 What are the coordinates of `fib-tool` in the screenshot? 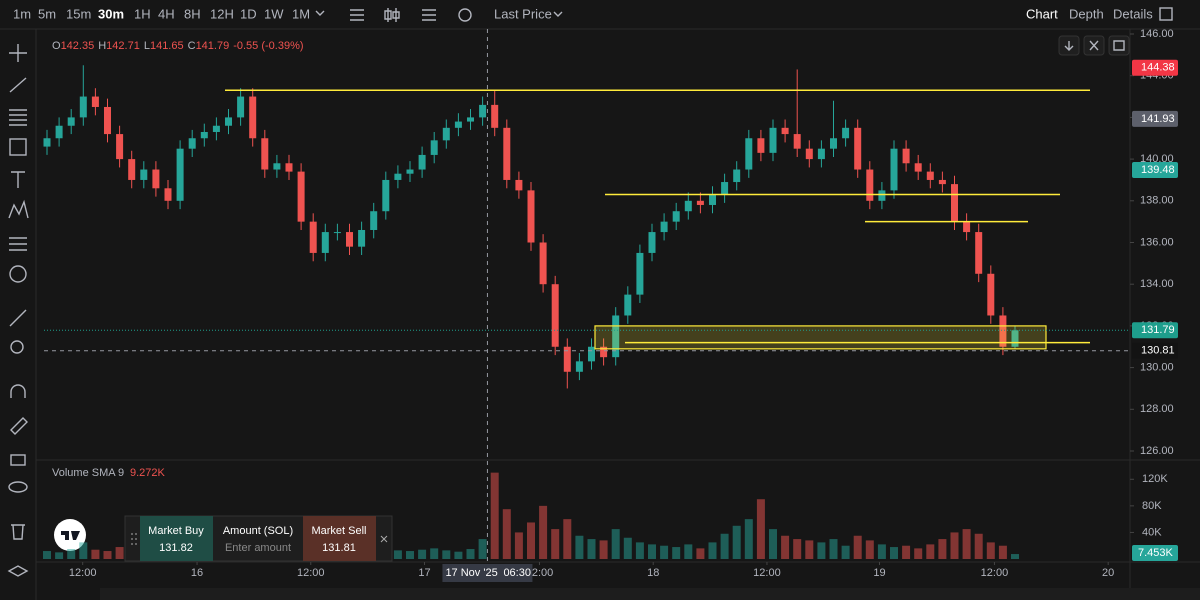 It's located at (18, 117).